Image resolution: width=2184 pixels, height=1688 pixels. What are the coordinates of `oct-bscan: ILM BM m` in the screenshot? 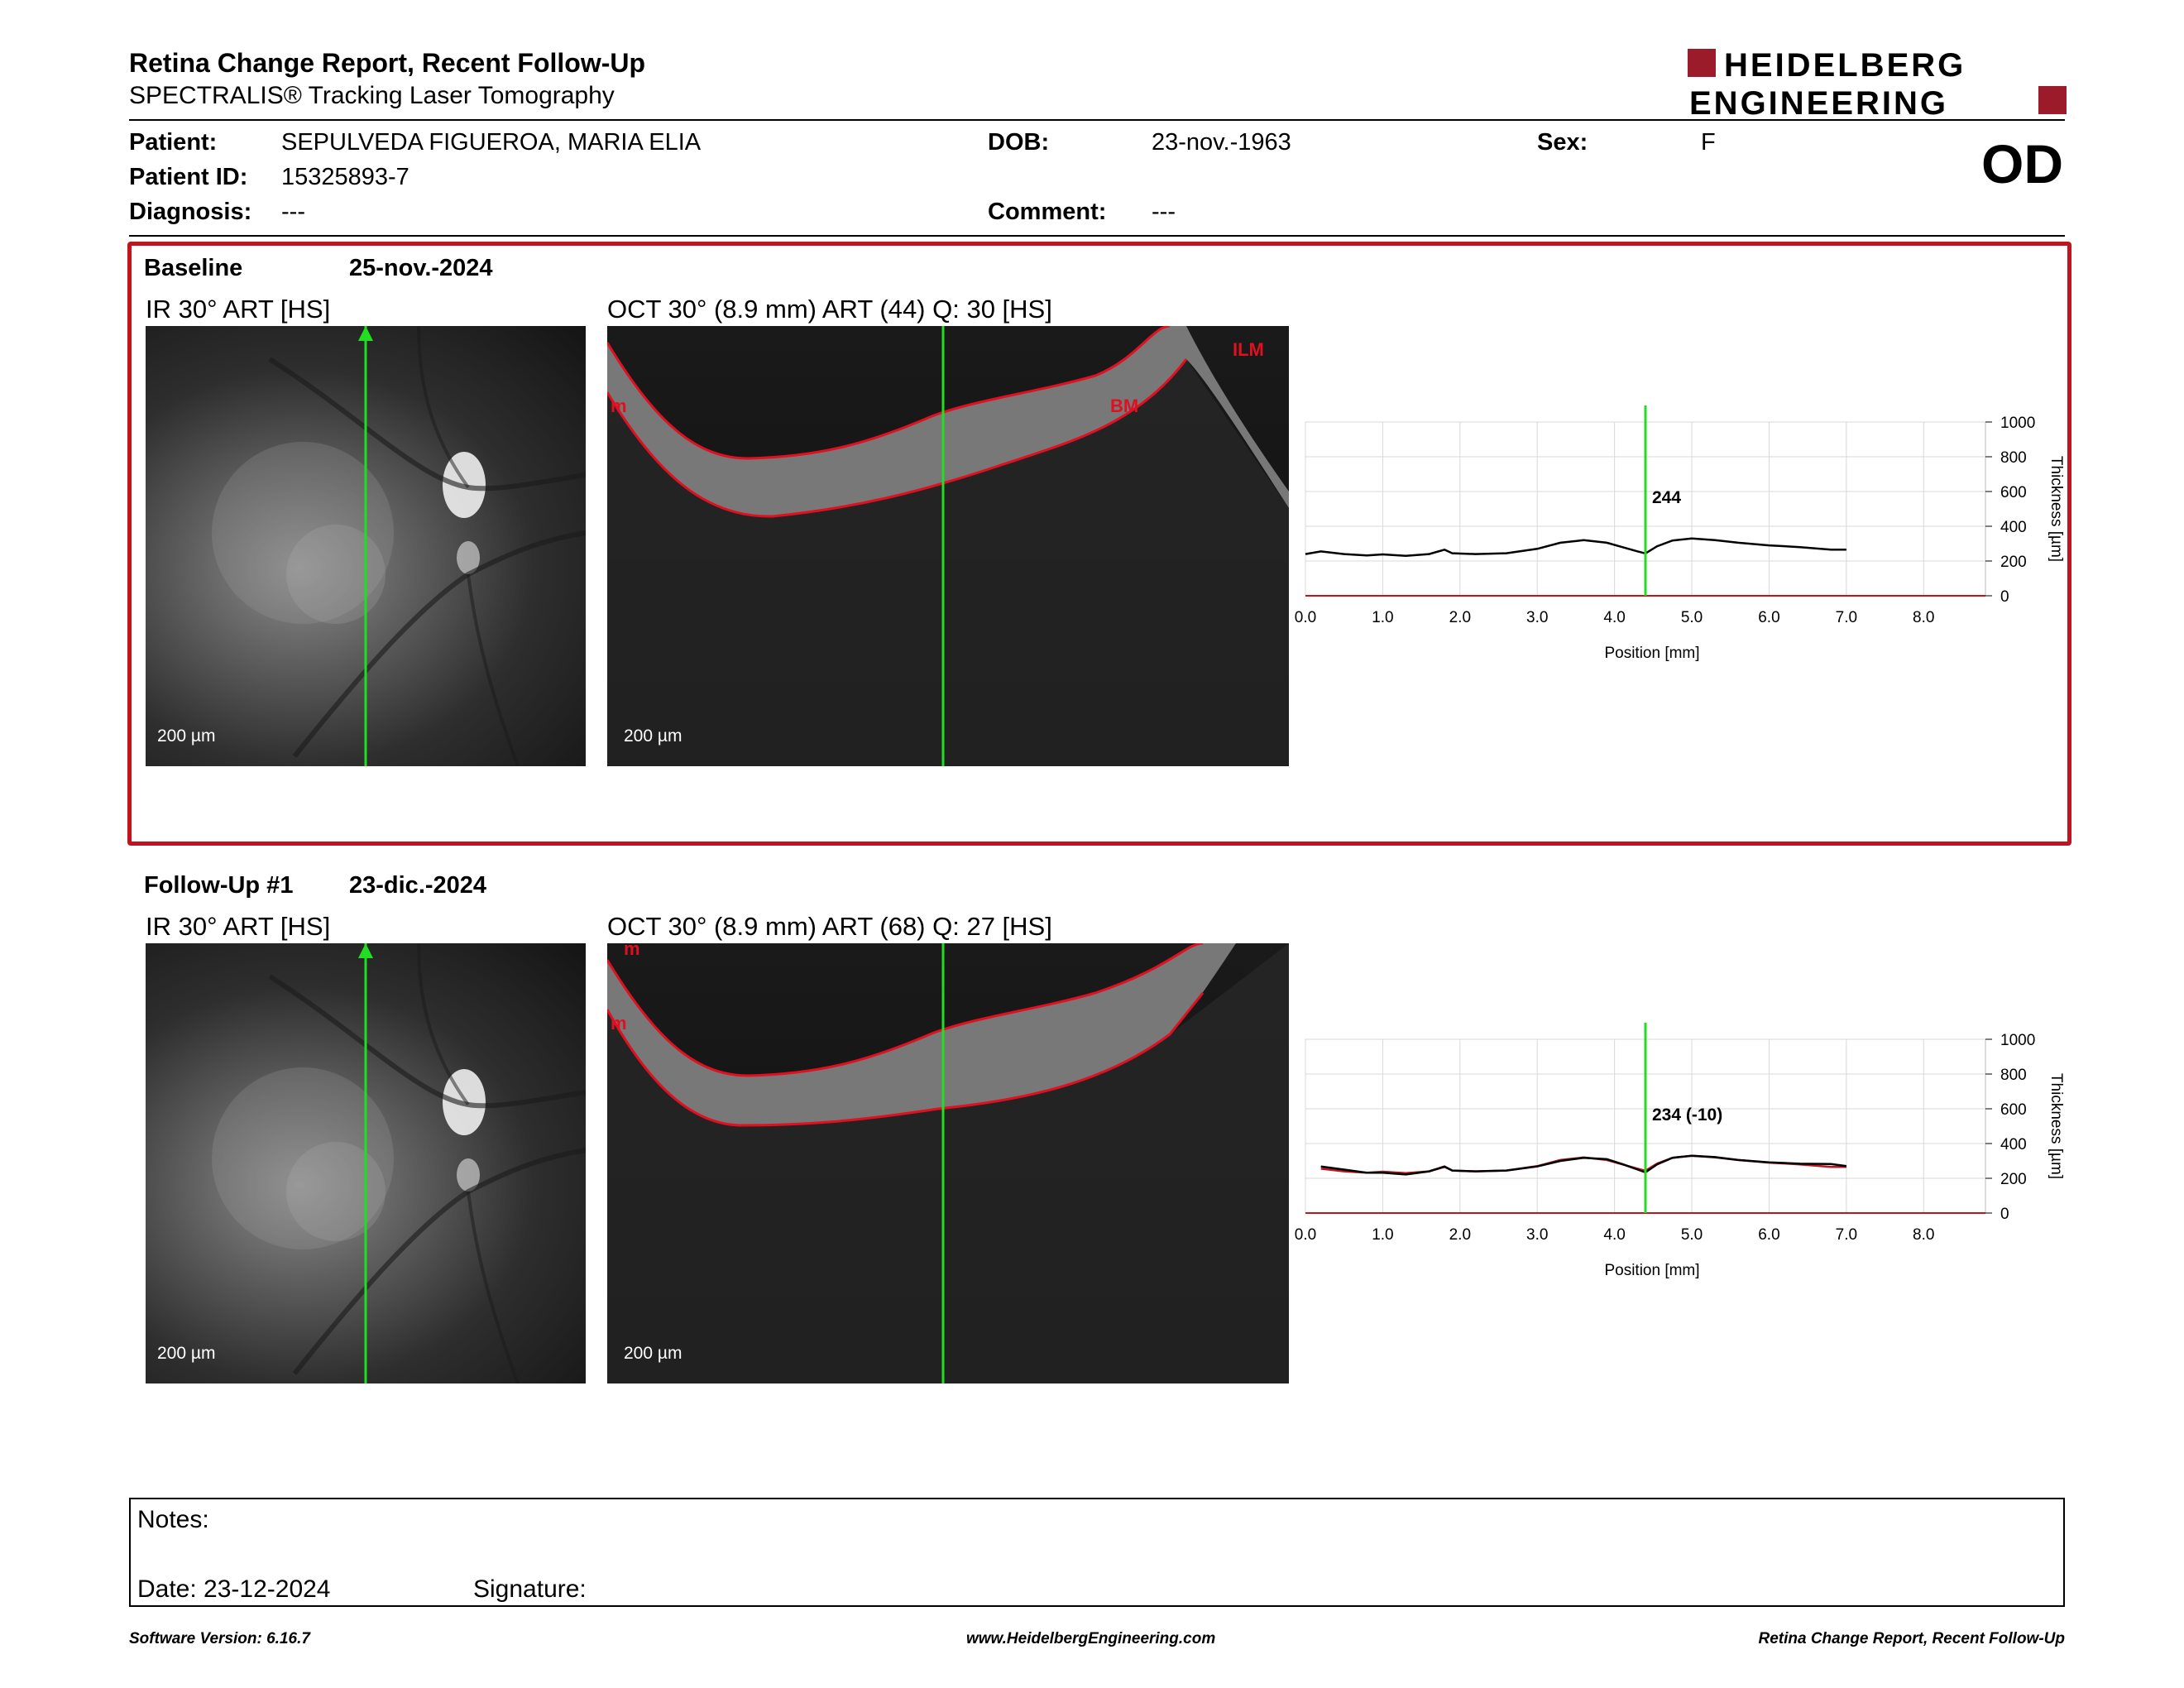 It's located at (948, 546).